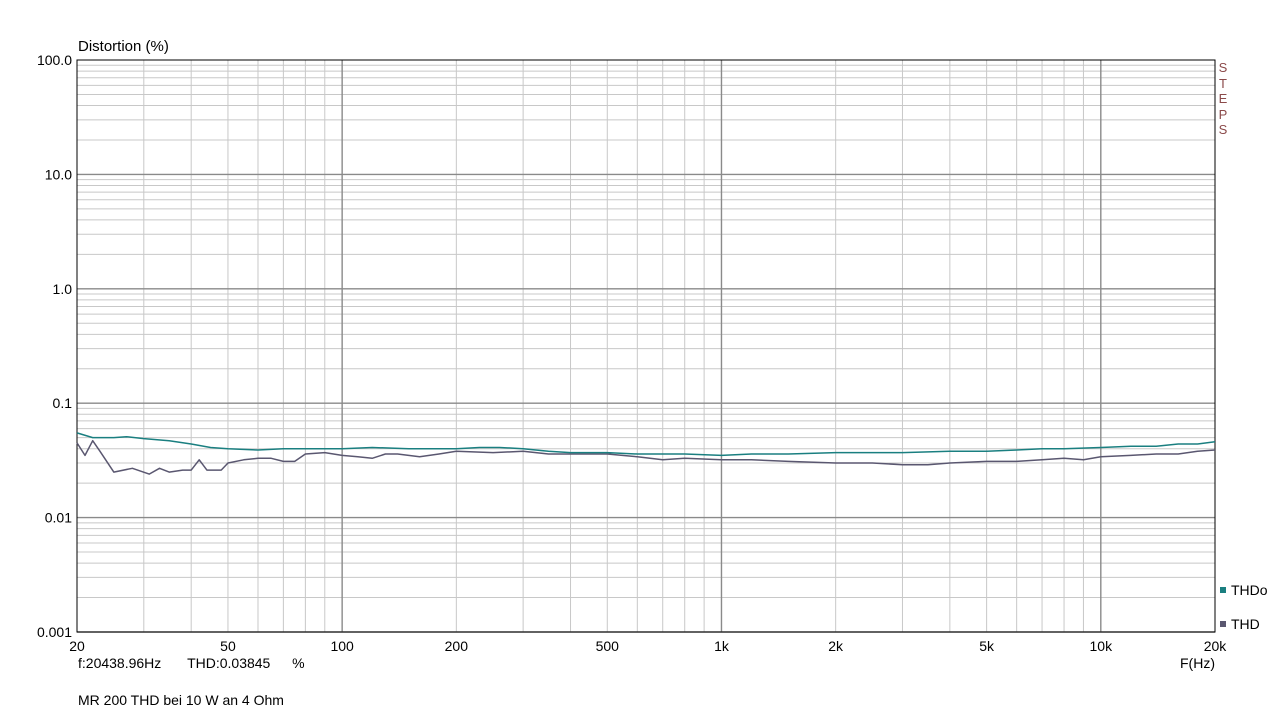 This screenshot has width=1280, height=712. Describe the element at coordinates (457, 646) in the screenshot. I see `x-tick-label: 200` at that location.